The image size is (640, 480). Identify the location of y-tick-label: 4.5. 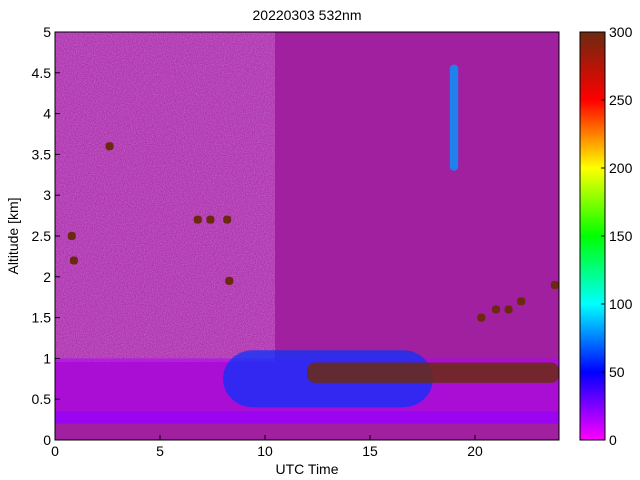
(42, 73).